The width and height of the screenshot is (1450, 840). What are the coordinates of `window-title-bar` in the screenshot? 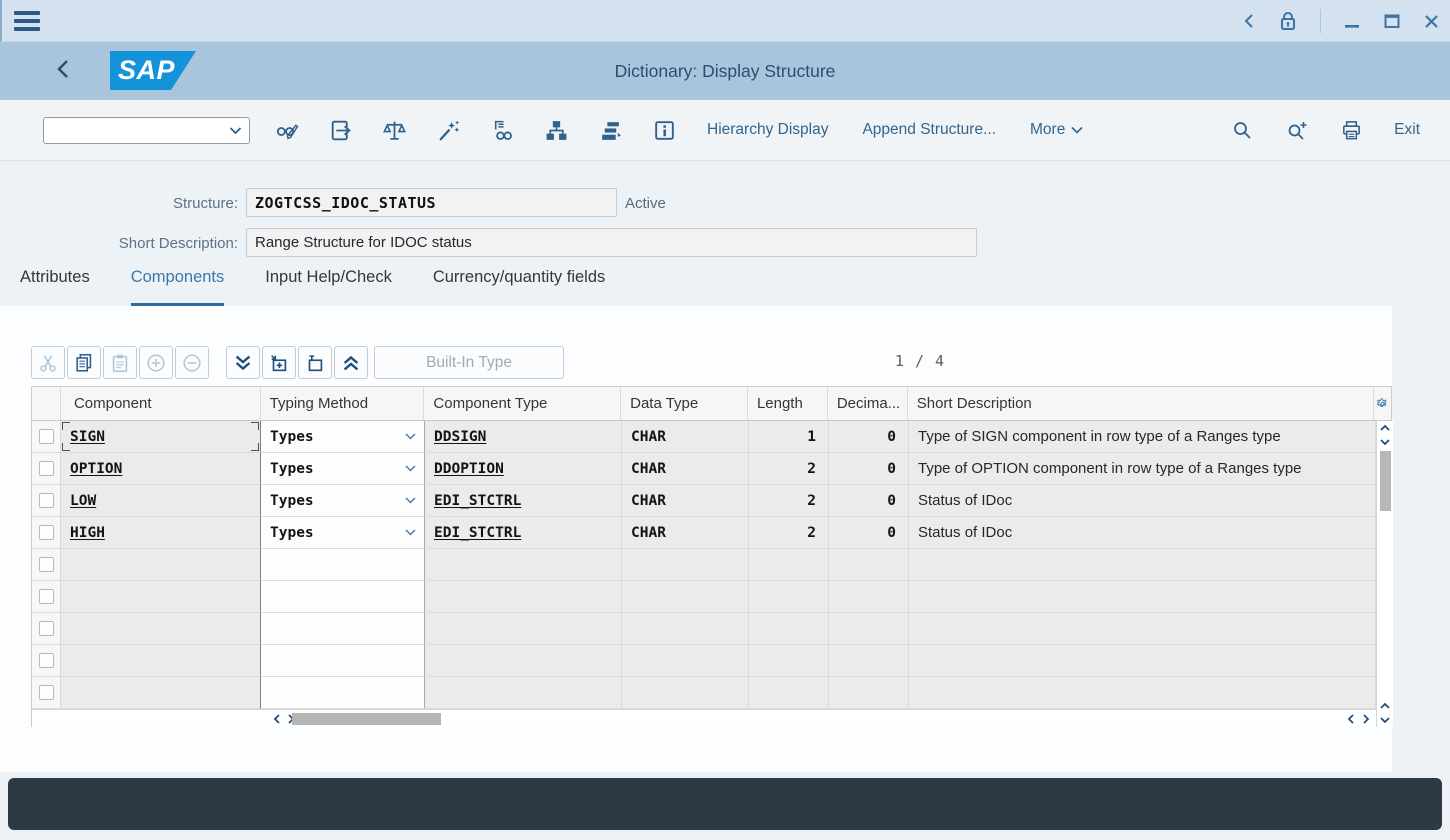 It's located at (725, 21).